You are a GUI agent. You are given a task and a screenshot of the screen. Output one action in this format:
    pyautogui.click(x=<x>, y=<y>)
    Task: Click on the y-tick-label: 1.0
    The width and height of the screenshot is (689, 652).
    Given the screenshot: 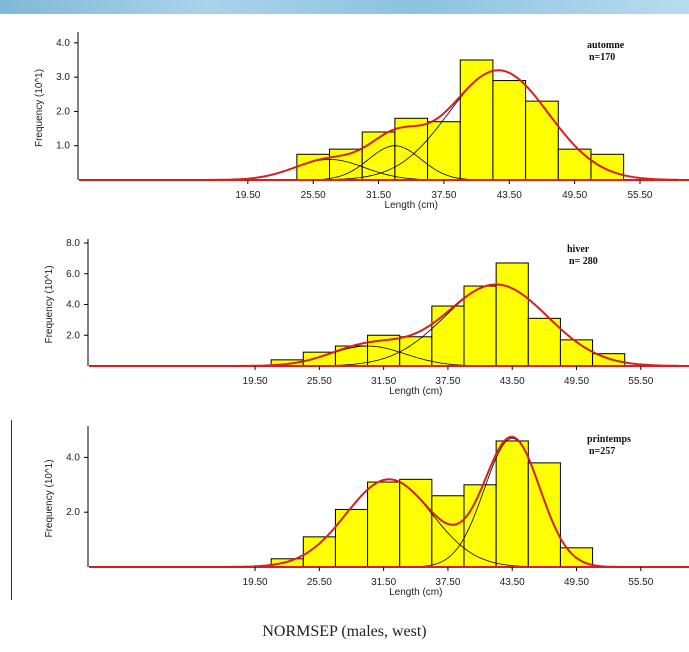 What is the action you would take?
    pyautogui.click(x=63, y=146)
    